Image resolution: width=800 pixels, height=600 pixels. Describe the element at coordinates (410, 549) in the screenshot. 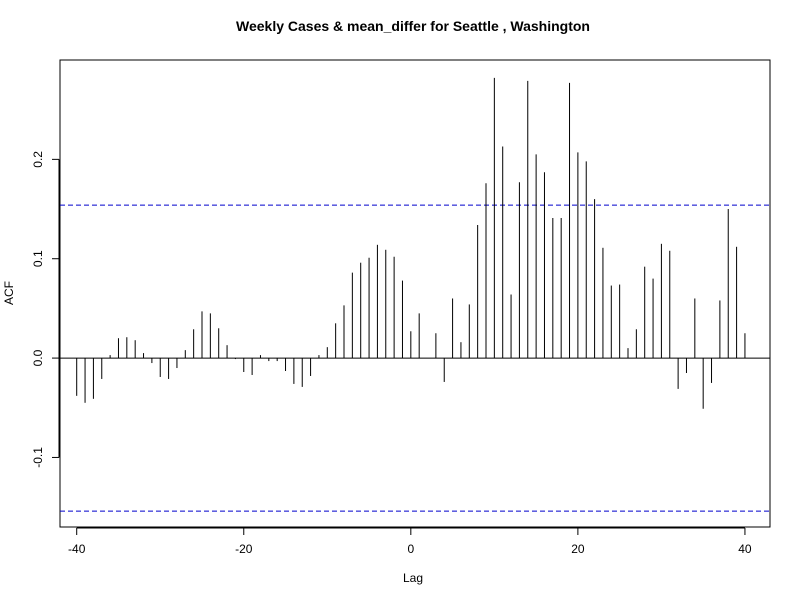

I see `x-tick-label: 0` at that location.